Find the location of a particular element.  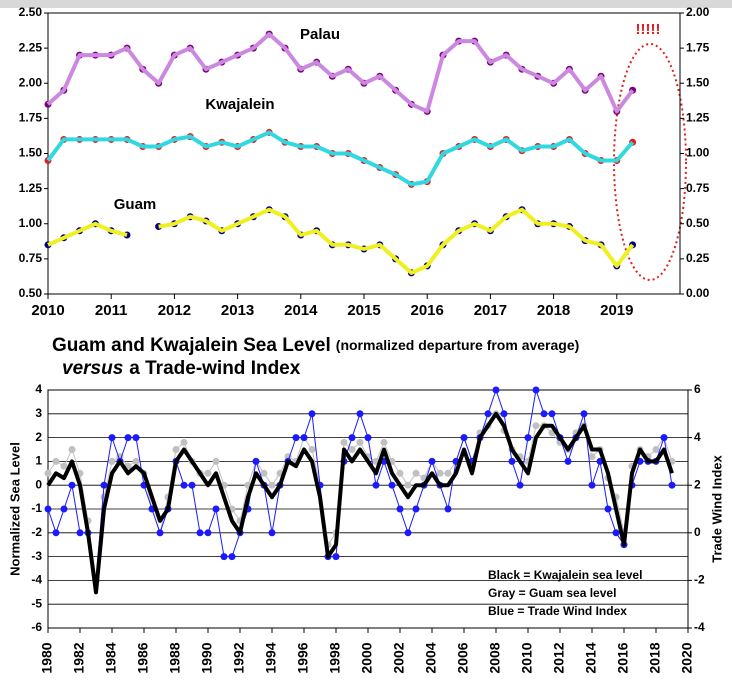

series-label: Kwajalein is located at coordinates (239, 104).